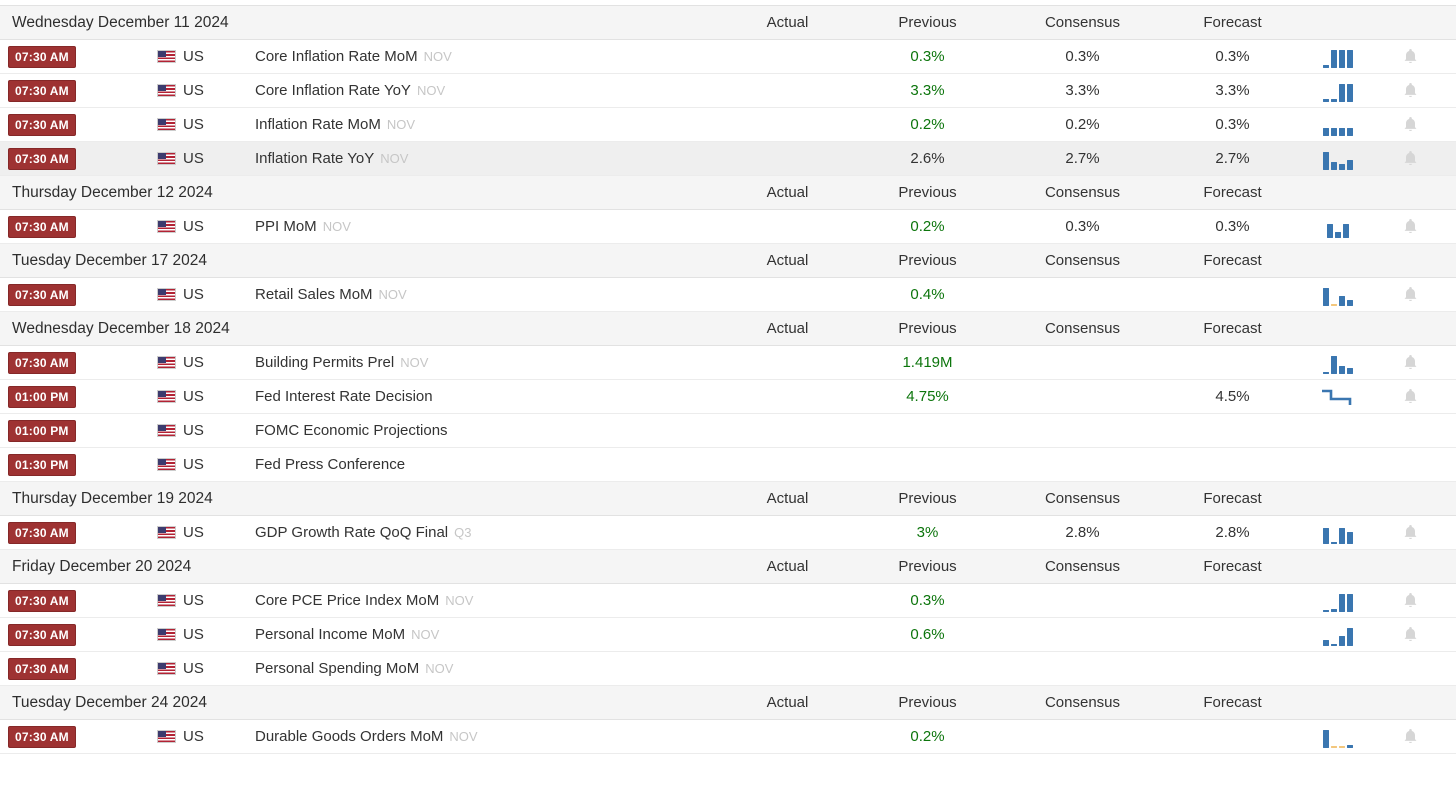 This screenshot has width=1456, height=793. What do you see at coordinates (1232, 668) in the screenshot?
I see `forecast-value` at bounding box center [1232, 668].